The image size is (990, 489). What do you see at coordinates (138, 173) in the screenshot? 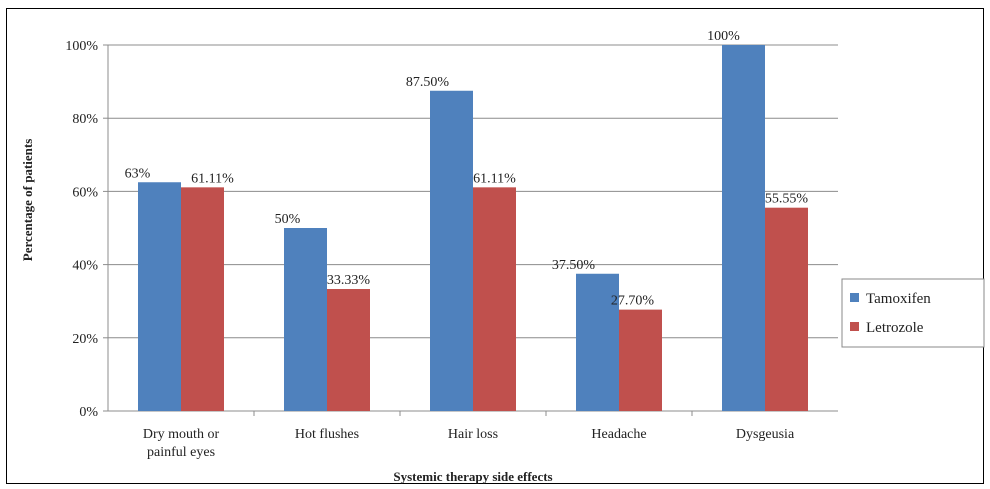
I see `data-label: 63%` at bounding box center [138, 173].